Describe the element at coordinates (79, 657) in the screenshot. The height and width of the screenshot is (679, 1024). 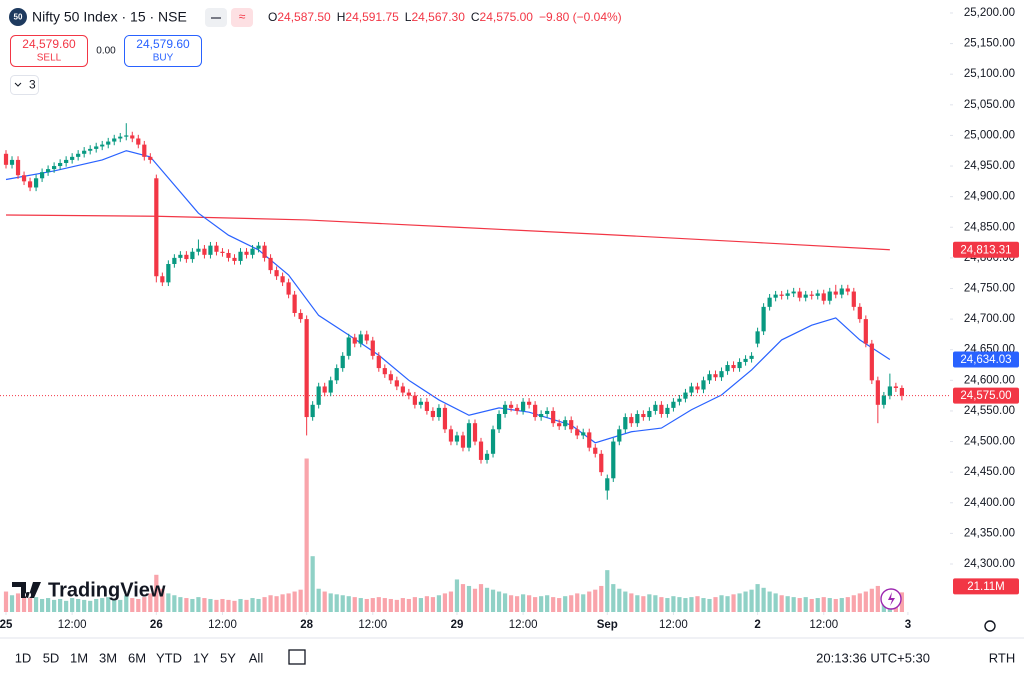
I see `range-button: 1M` at that location.